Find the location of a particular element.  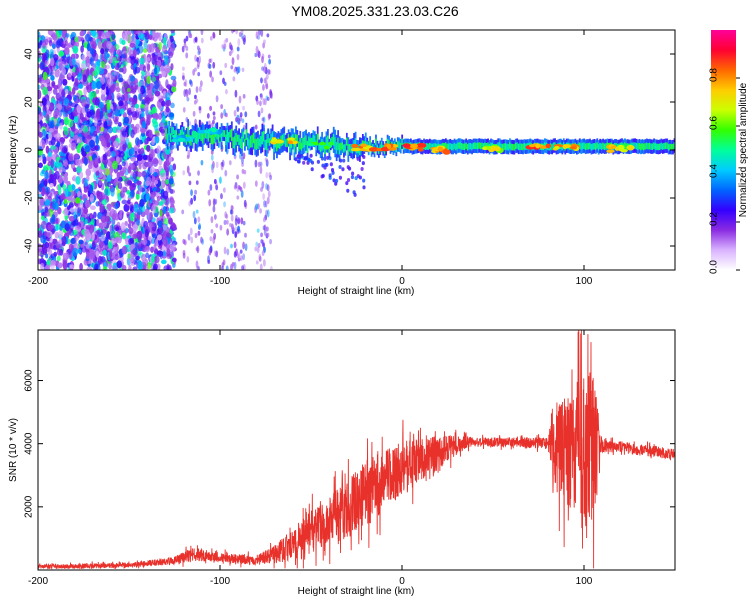

x-tick-label: 0 is located at coordinates (402, 281).